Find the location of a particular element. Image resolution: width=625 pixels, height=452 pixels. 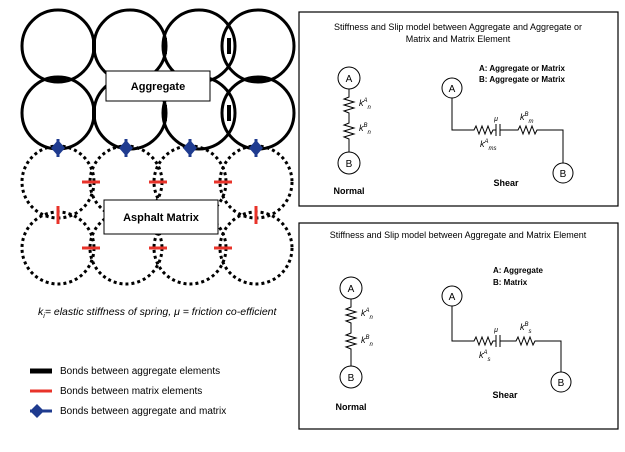

bottom-k-shear-b: kBs is located at coordinates (526, 328).